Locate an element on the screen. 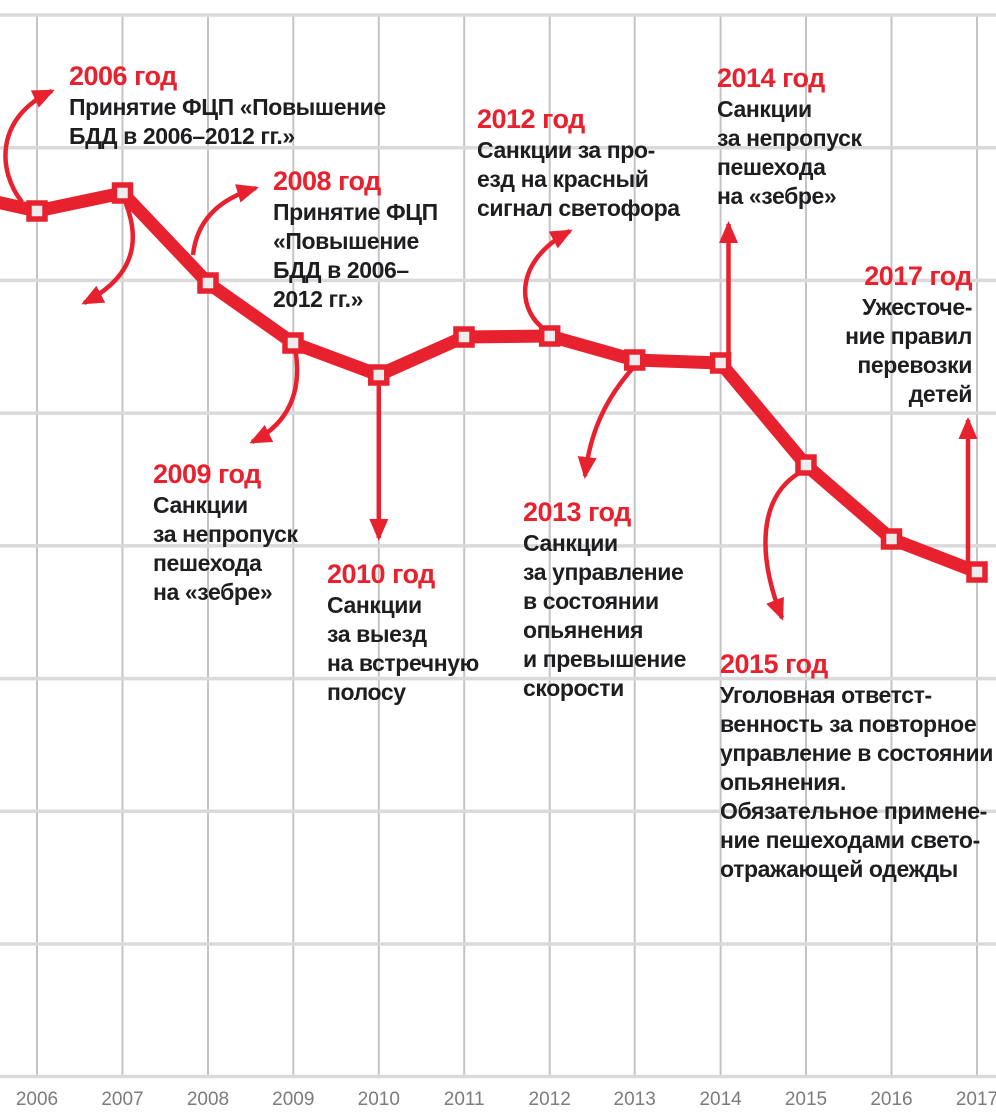 Image resolution: width=996 pixels, height=1120 pixels. annotation-text-line: полосу is located at coordinates (366, 692).